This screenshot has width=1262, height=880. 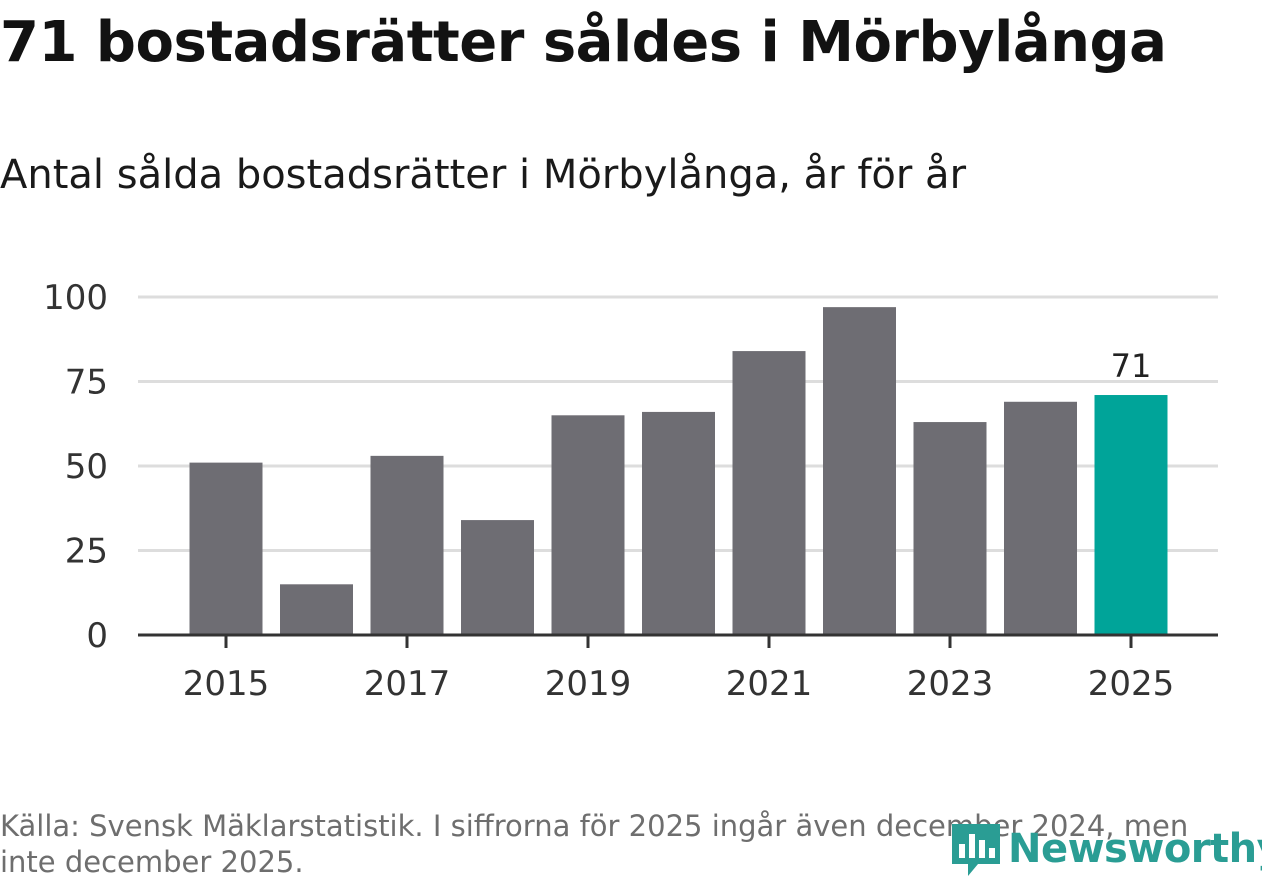 I want to click on x-tick-label: 2023, so click(x=950, y=684).